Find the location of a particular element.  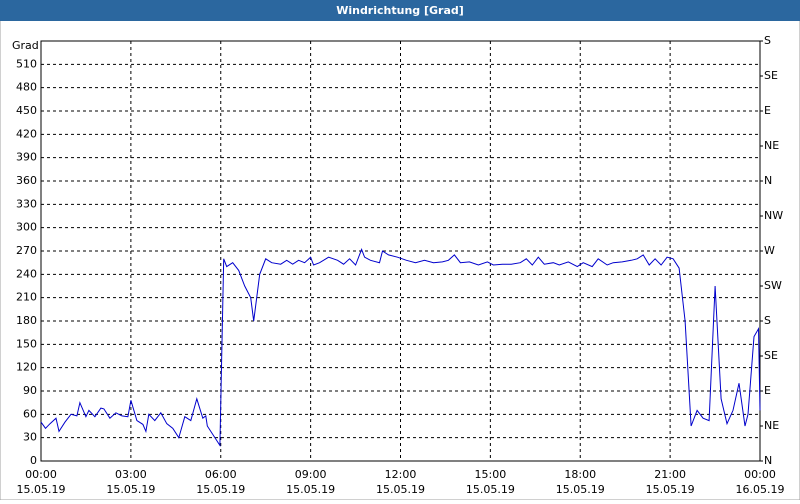

y-tick-label: 300 is located at coordinates (26, 227).